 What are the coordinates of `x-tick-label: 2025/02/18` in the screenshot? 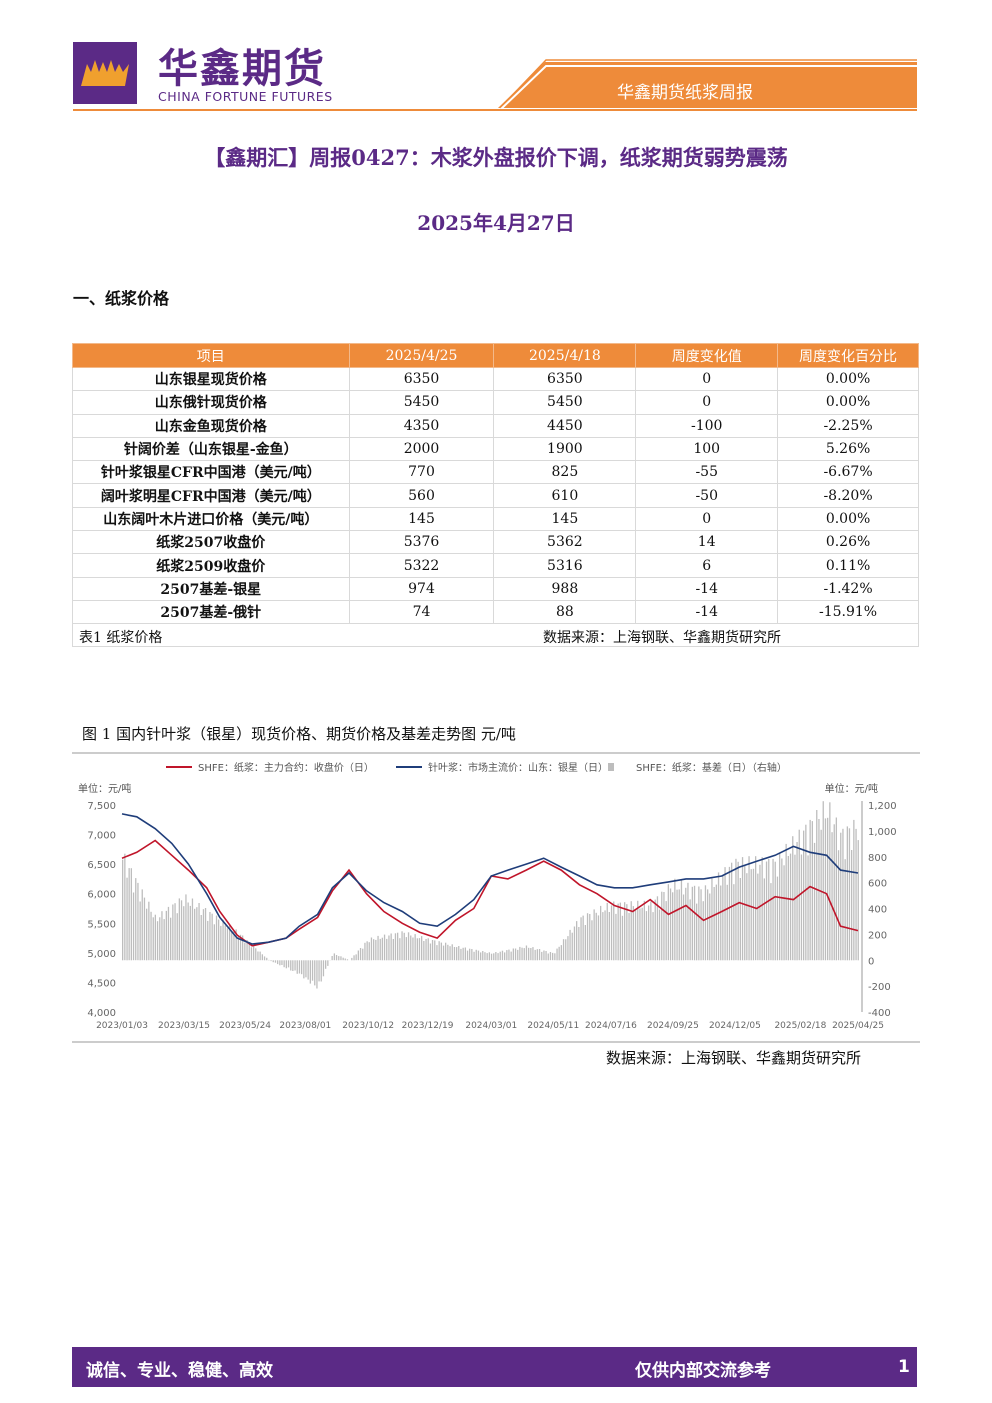 It's located at (800, 1026).